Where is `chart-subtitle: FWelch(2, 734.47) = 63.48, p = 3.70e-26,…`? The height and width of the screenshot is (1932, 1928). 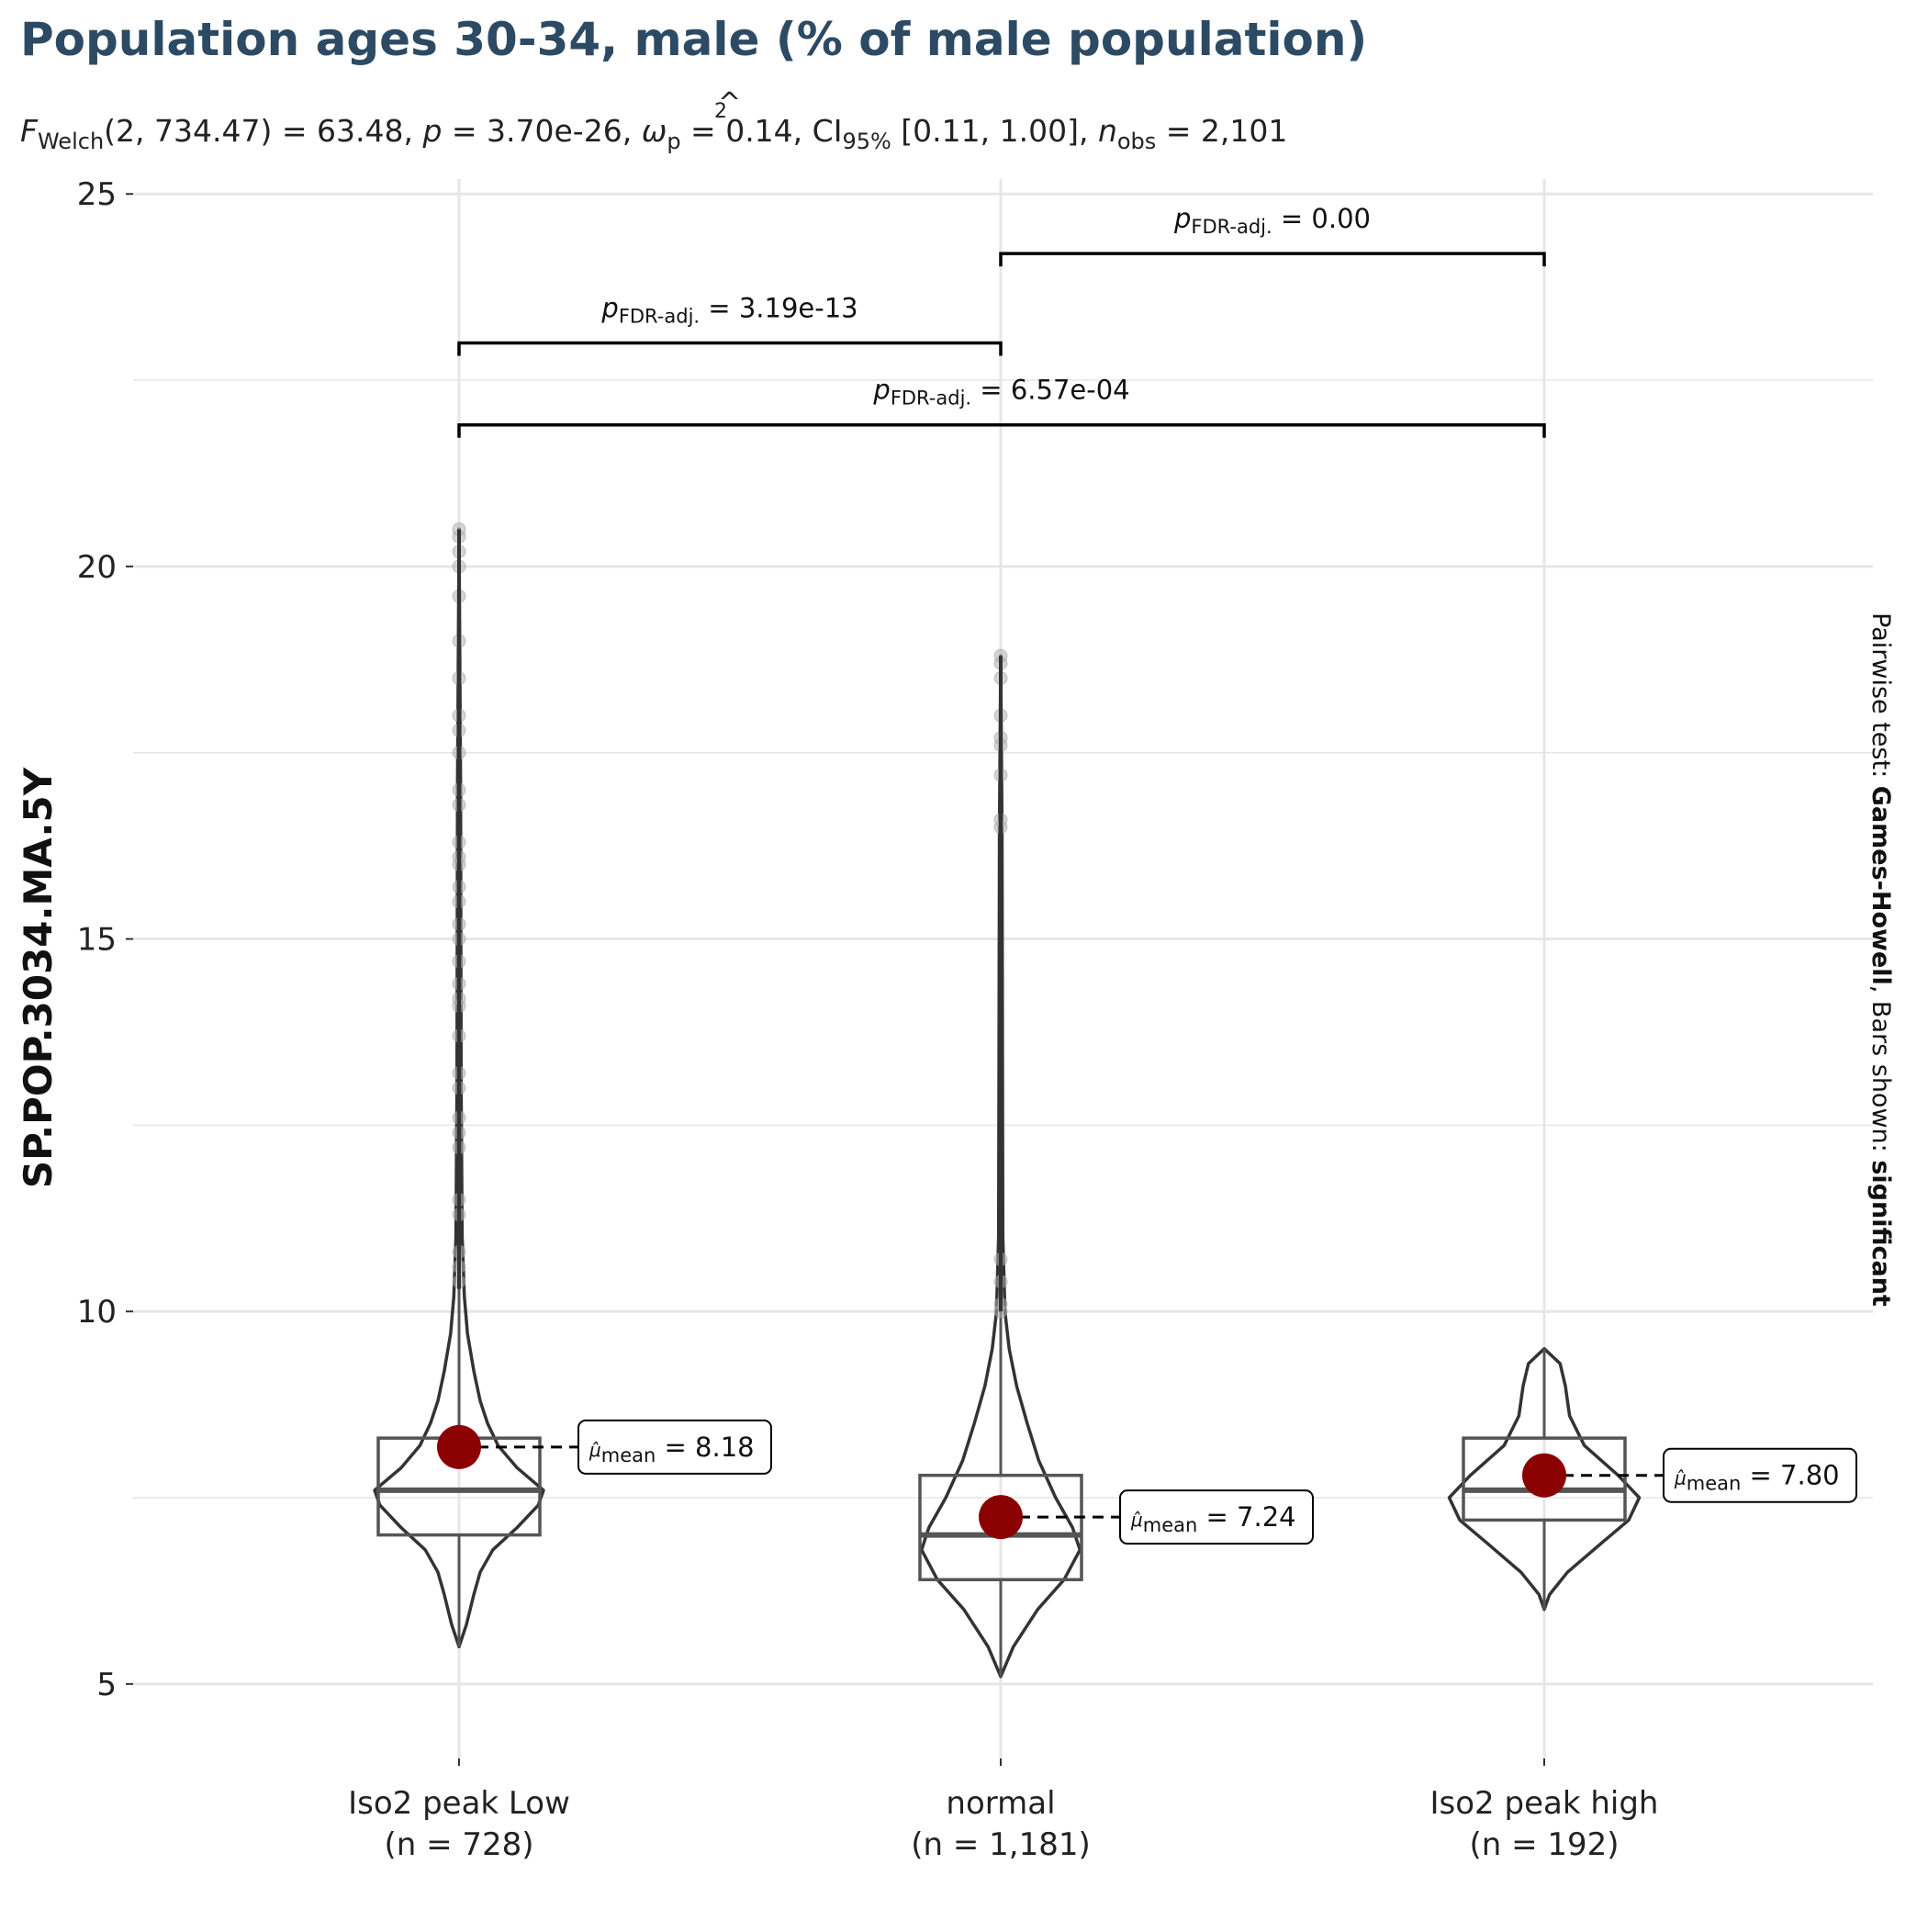 chart-subtitle: FWelch(2, 734.47) = 63.48, p = 3.70e-26,… is located at coordinates (653, 133).